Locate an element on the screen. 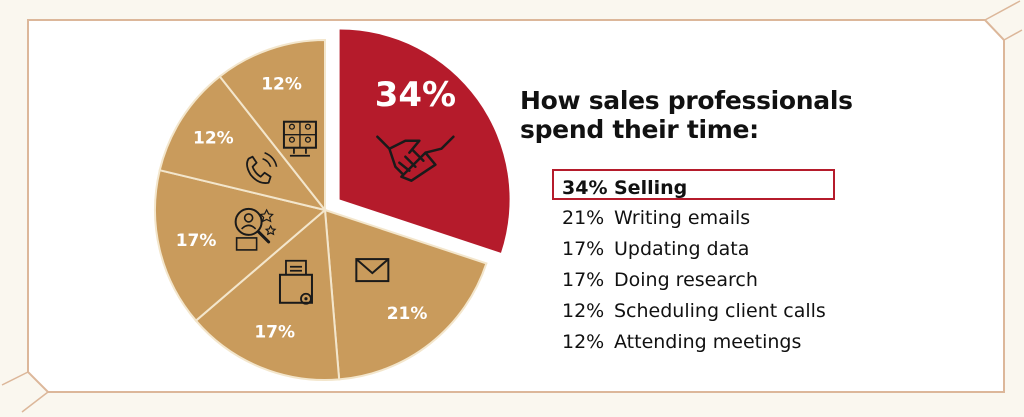 Image resolution: width=1024 pixels, height=417 pixels. slice-label-attending-meetings: 12% is located at coordinates (281, 85).